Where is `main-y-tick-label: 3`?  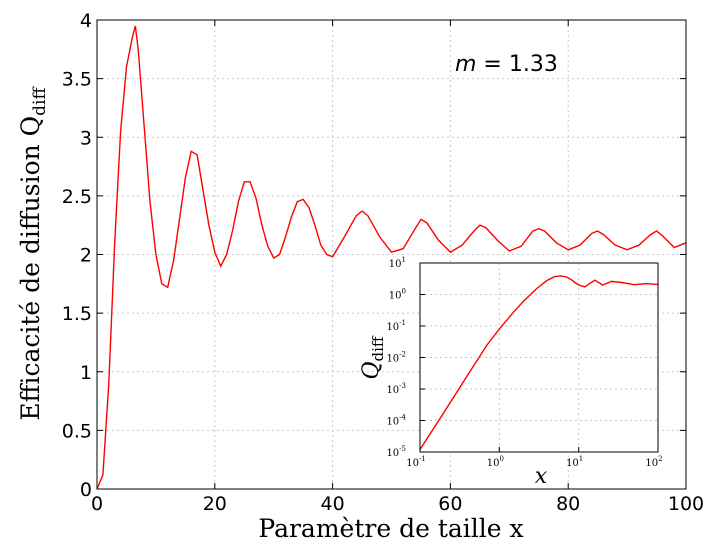 main-y-tick-label: 3 is located at coordinates (86, 138).